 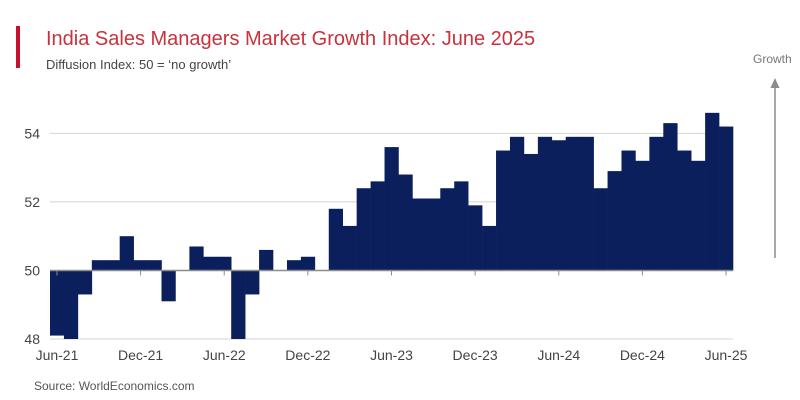 What do you see at coordinates (475, 355) in the screenshot?
I see `x-tick-label: Dec-23` at bounding box center [475, 355].